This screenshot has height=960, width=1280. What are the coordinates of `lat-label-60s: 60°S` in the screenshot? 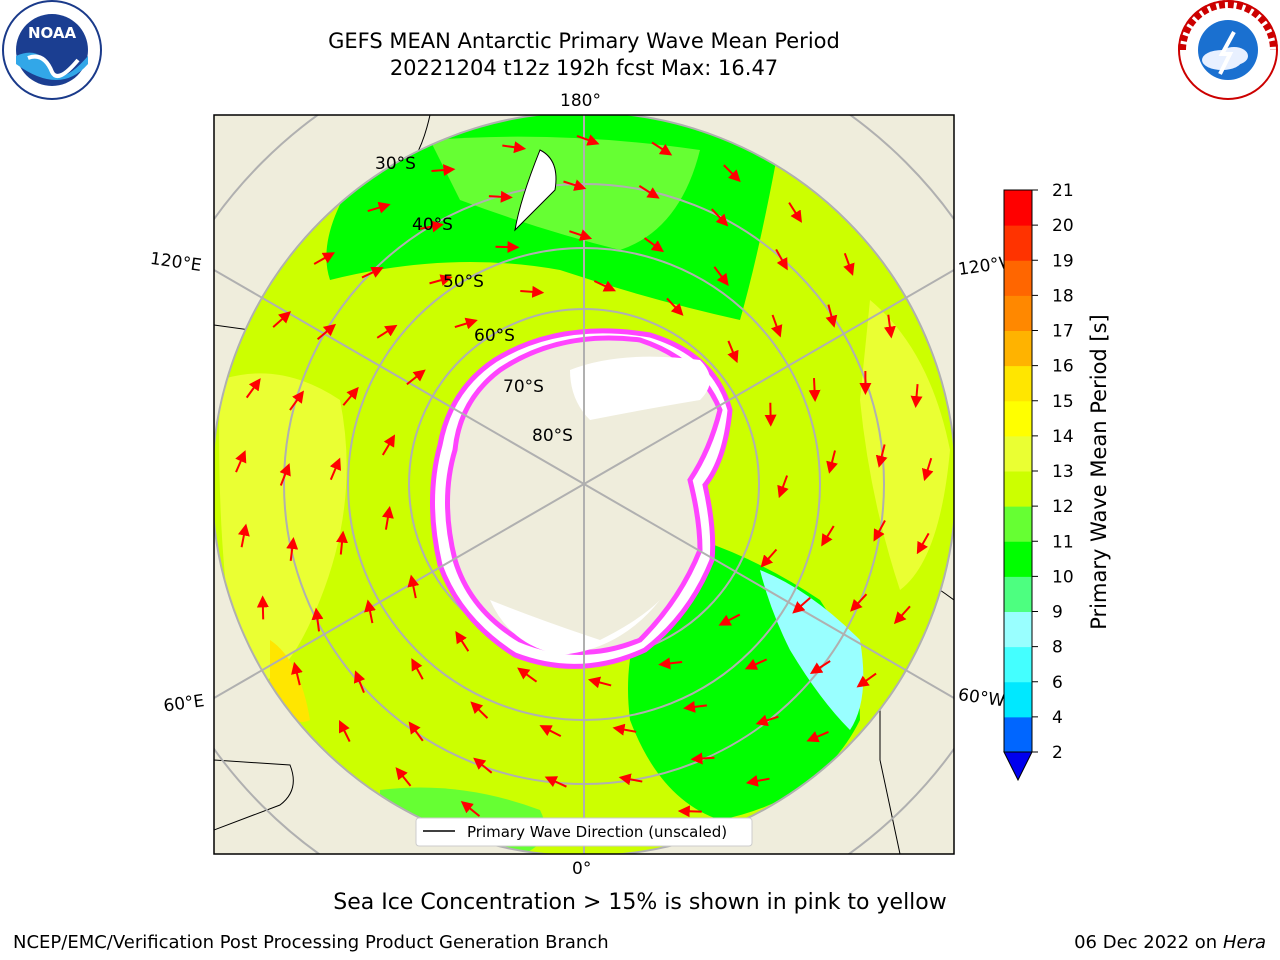 It's located at (494, 336).